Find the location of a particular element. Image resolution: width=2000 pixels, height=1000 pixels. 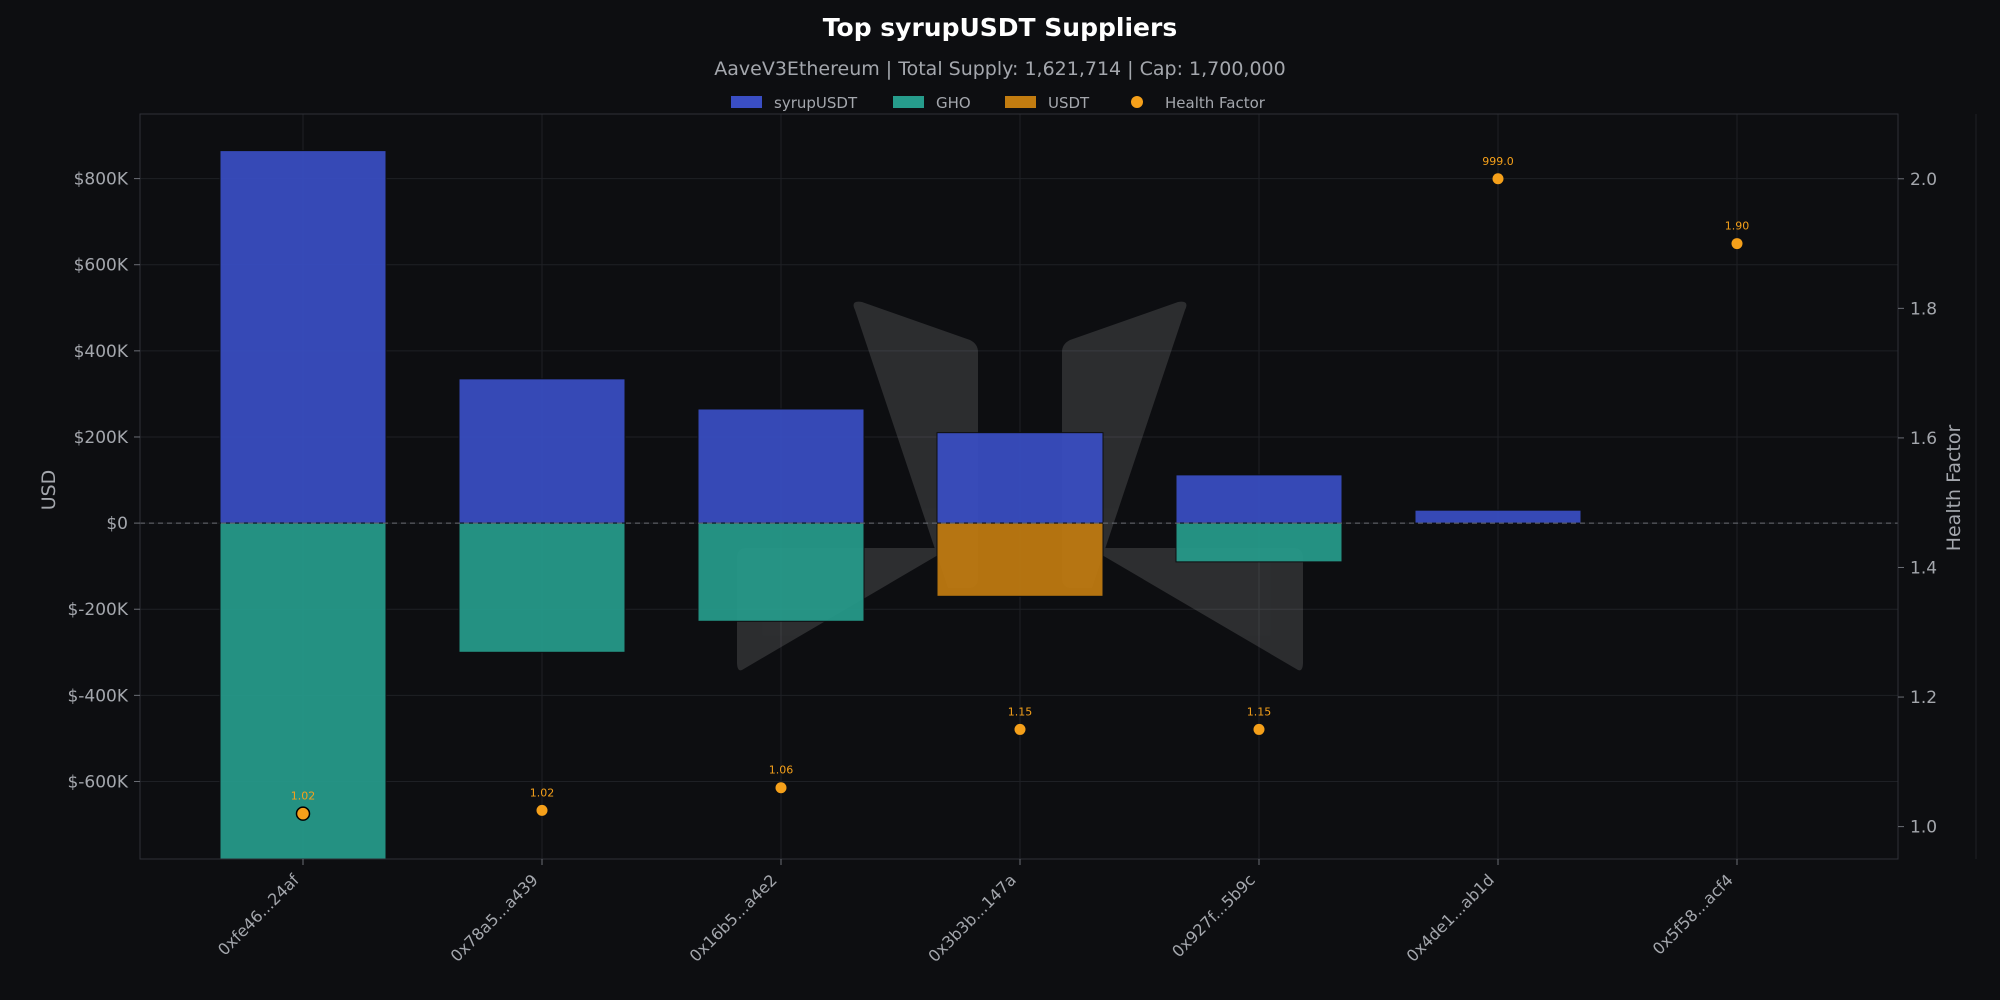

legend-swatch-gho is located at coordinates (908, 102).